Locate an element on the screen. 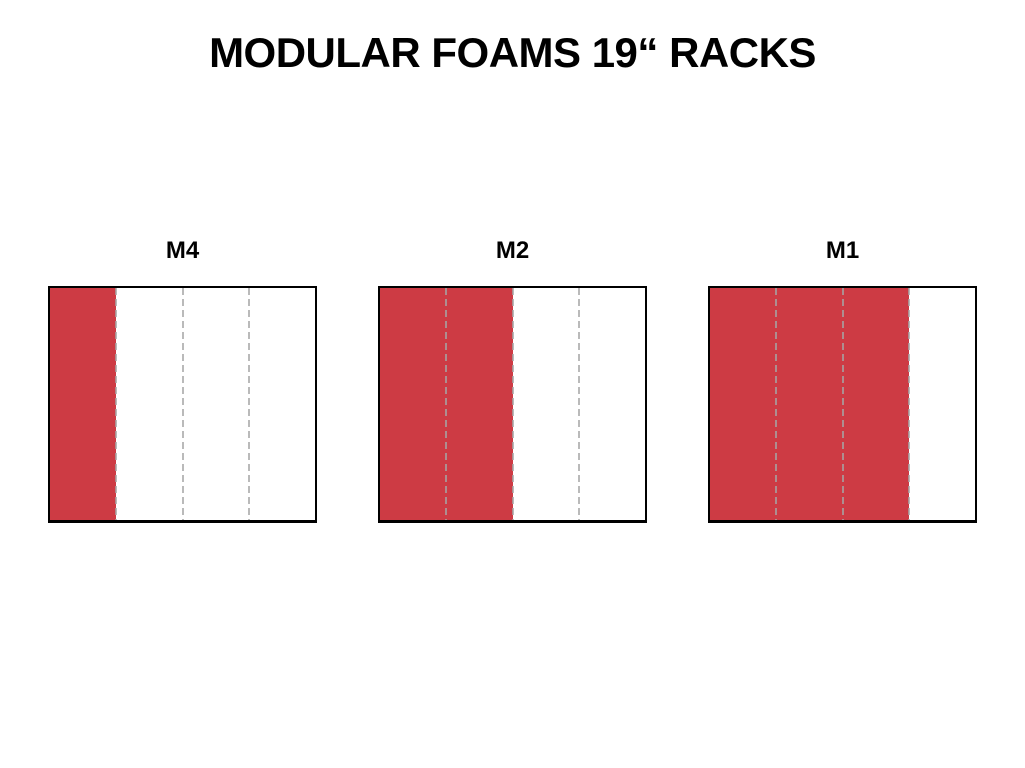  slide-title: MODULAR FOAMS 19“ RACKS is located at coordinates (512, 52).